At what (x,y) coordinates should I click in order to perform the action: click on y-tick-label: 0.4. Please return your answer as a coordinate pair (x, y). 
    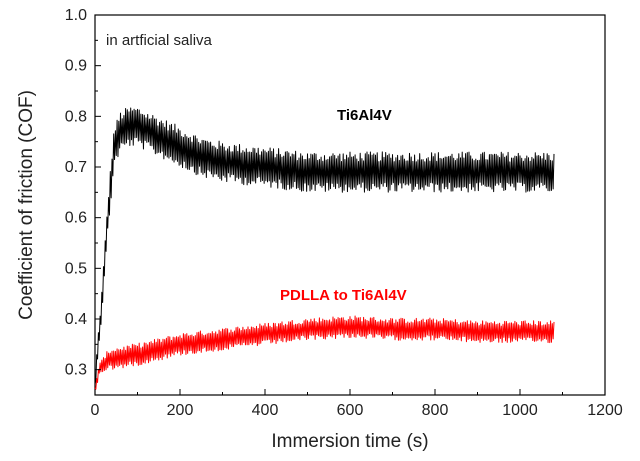
    Looking at the image, I should click on (76, 319).